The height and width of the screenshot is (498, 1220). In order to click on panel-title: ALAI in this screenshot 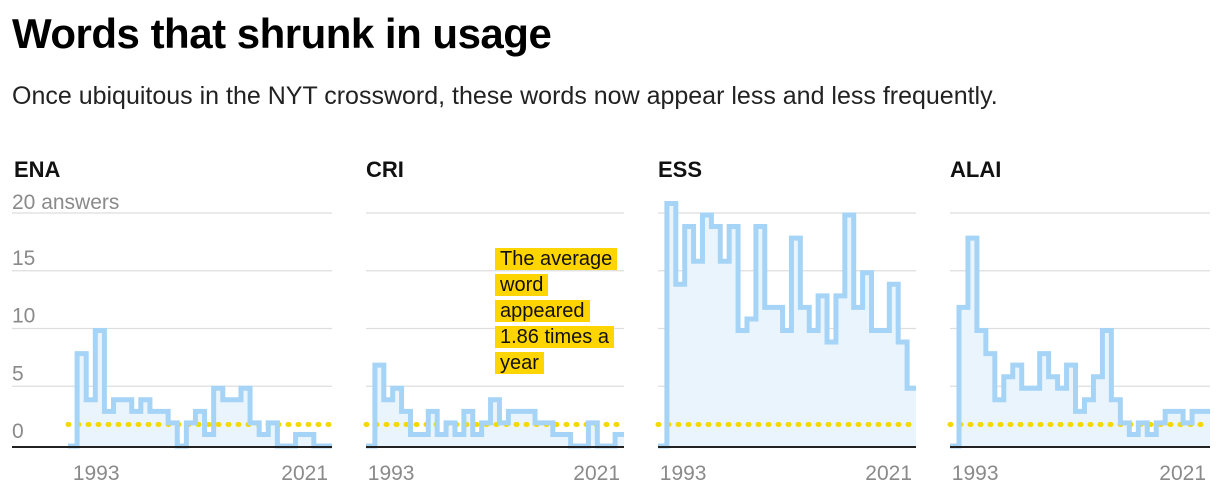, I will do `click(975, 169)`.